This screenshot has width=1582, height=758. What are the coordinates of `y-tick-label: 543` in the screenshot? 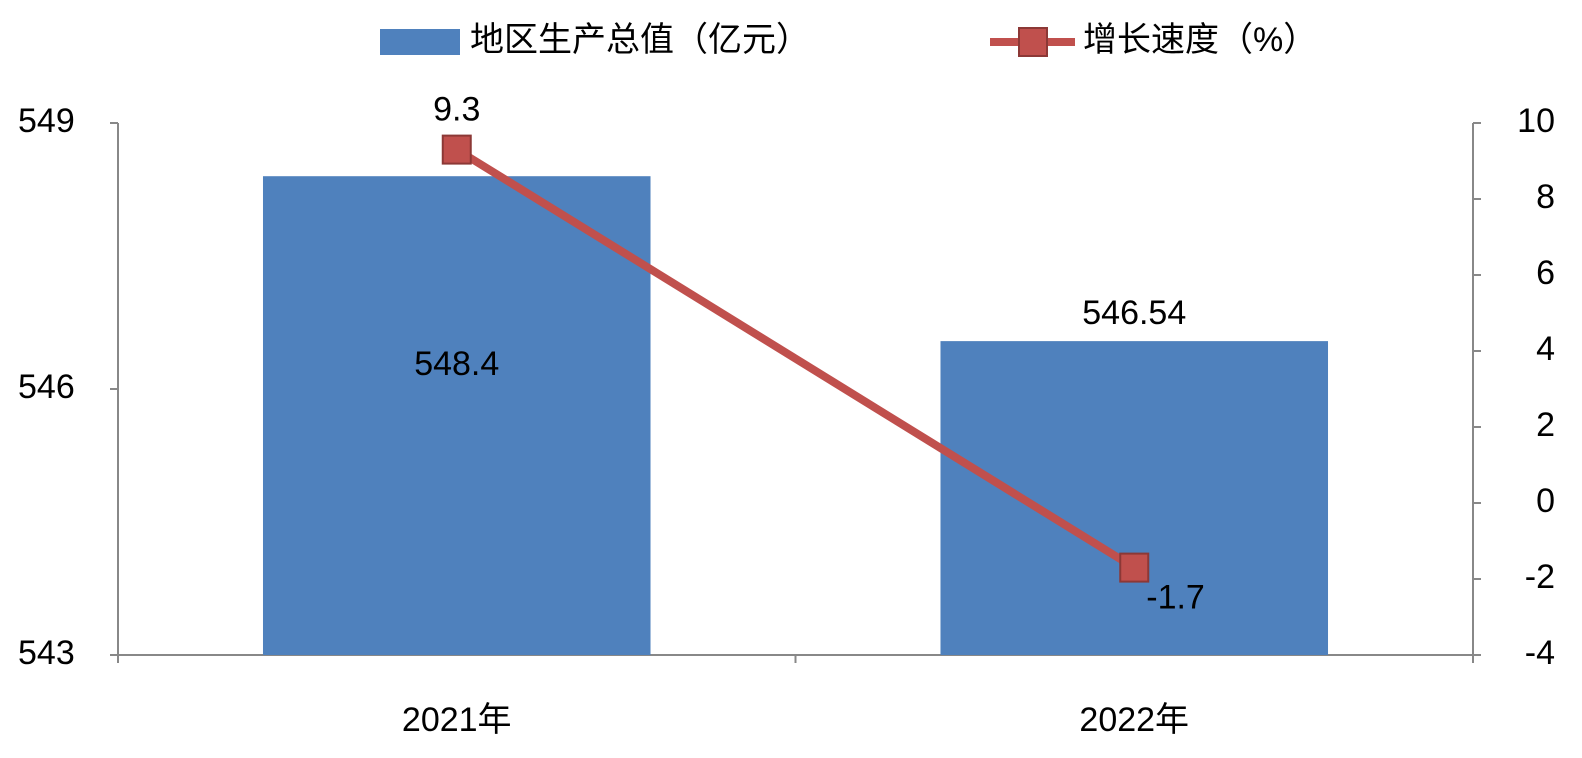 It's located at (46, 653).